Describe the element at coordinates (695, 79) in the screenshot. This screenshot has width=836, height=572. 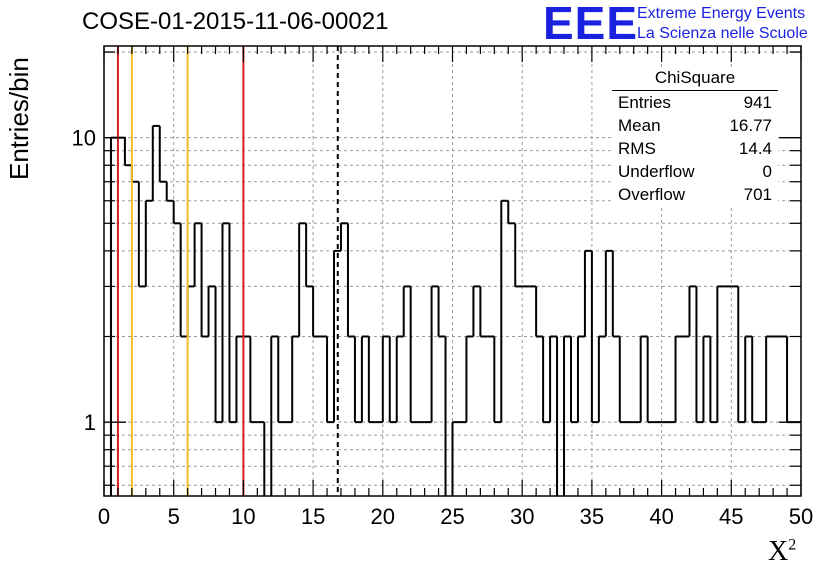
I see `stats-title: ChiSquare` at that location.